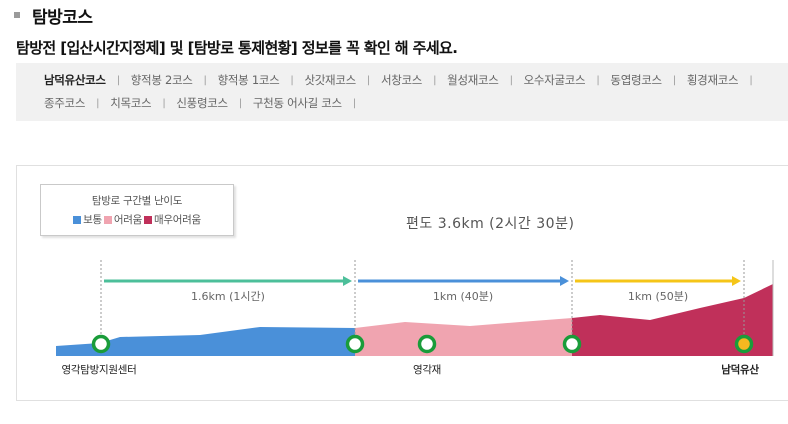  I want to click on course-tab: 구천동 어사길 코스 |, so click(310, 103).